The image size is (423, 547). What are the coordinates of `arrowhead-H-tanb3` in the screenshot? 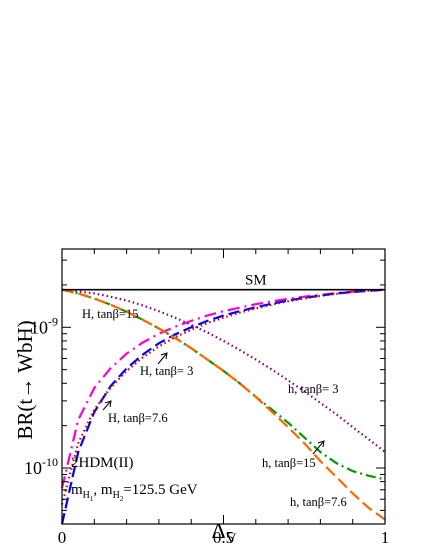 It's located at (164, 356).